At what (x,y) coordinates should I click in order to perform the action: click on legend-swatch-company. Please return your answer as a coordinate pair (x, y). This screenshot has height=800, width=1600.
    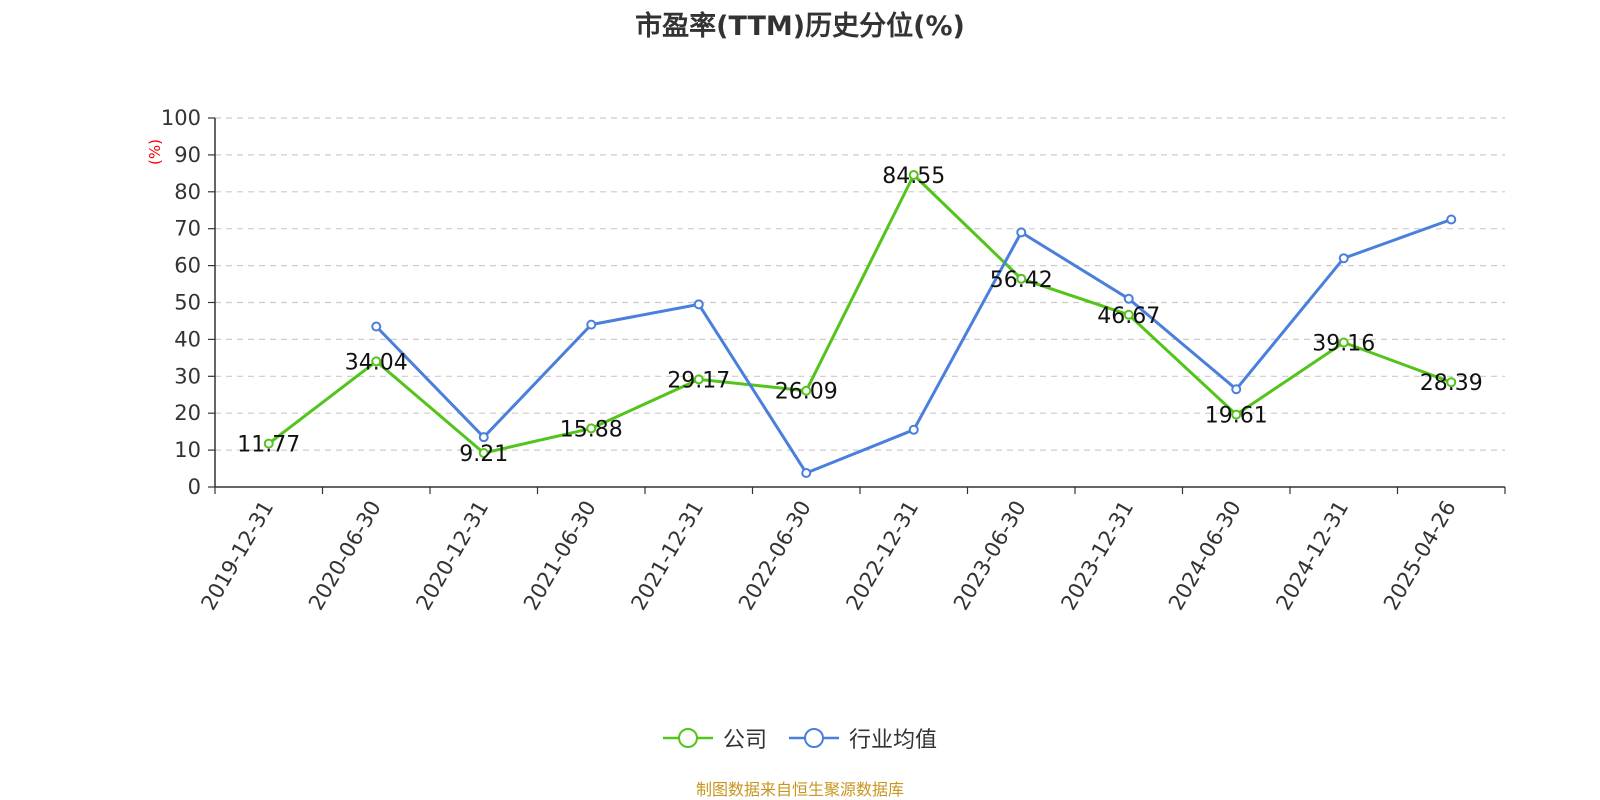
    Looking at the image, I should click on (687, 738).